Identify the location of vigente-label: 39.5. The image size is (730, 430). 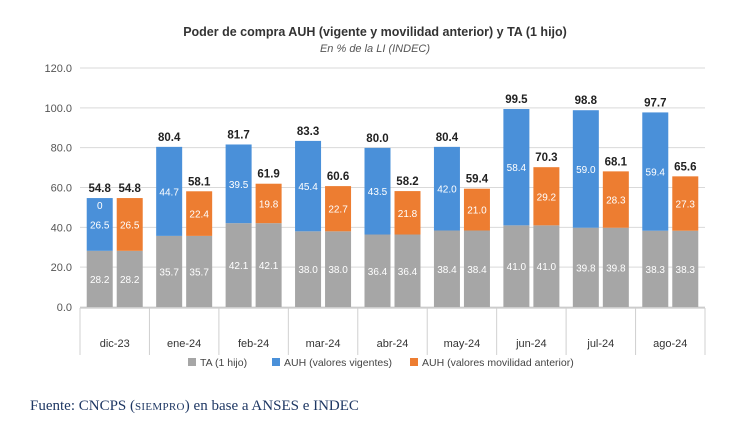
(239, 185).